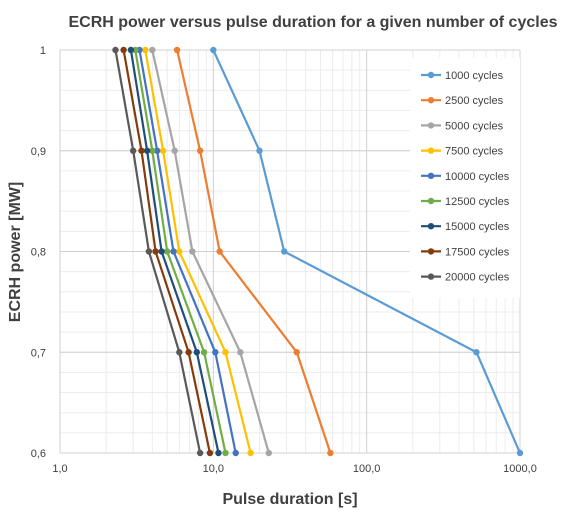  I want to click on legend-item: 15000 cycles, so click(465, 227).